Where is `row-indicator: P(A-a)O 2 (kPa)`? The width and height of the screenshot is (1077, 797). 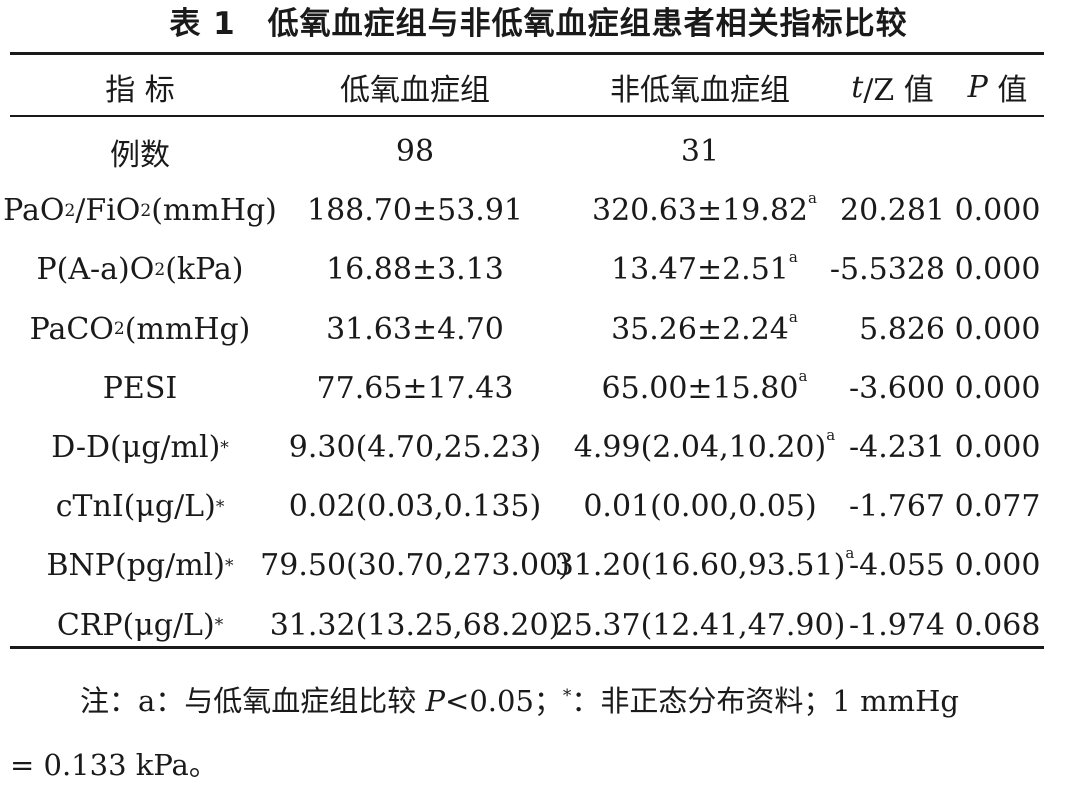 row-indicator: P(A-a)O 2 (kPa) is located at coordinates (140, 270).